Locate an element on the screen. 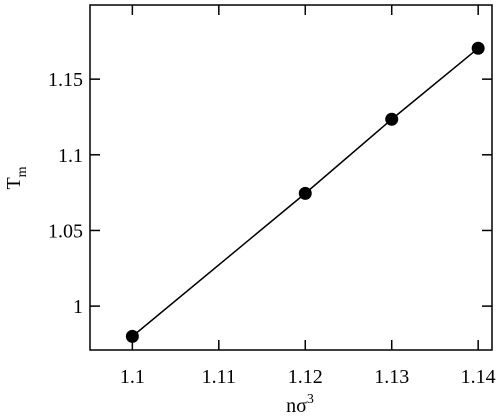  x-tick-label: 1.13 is located at coordinates (391, 377).